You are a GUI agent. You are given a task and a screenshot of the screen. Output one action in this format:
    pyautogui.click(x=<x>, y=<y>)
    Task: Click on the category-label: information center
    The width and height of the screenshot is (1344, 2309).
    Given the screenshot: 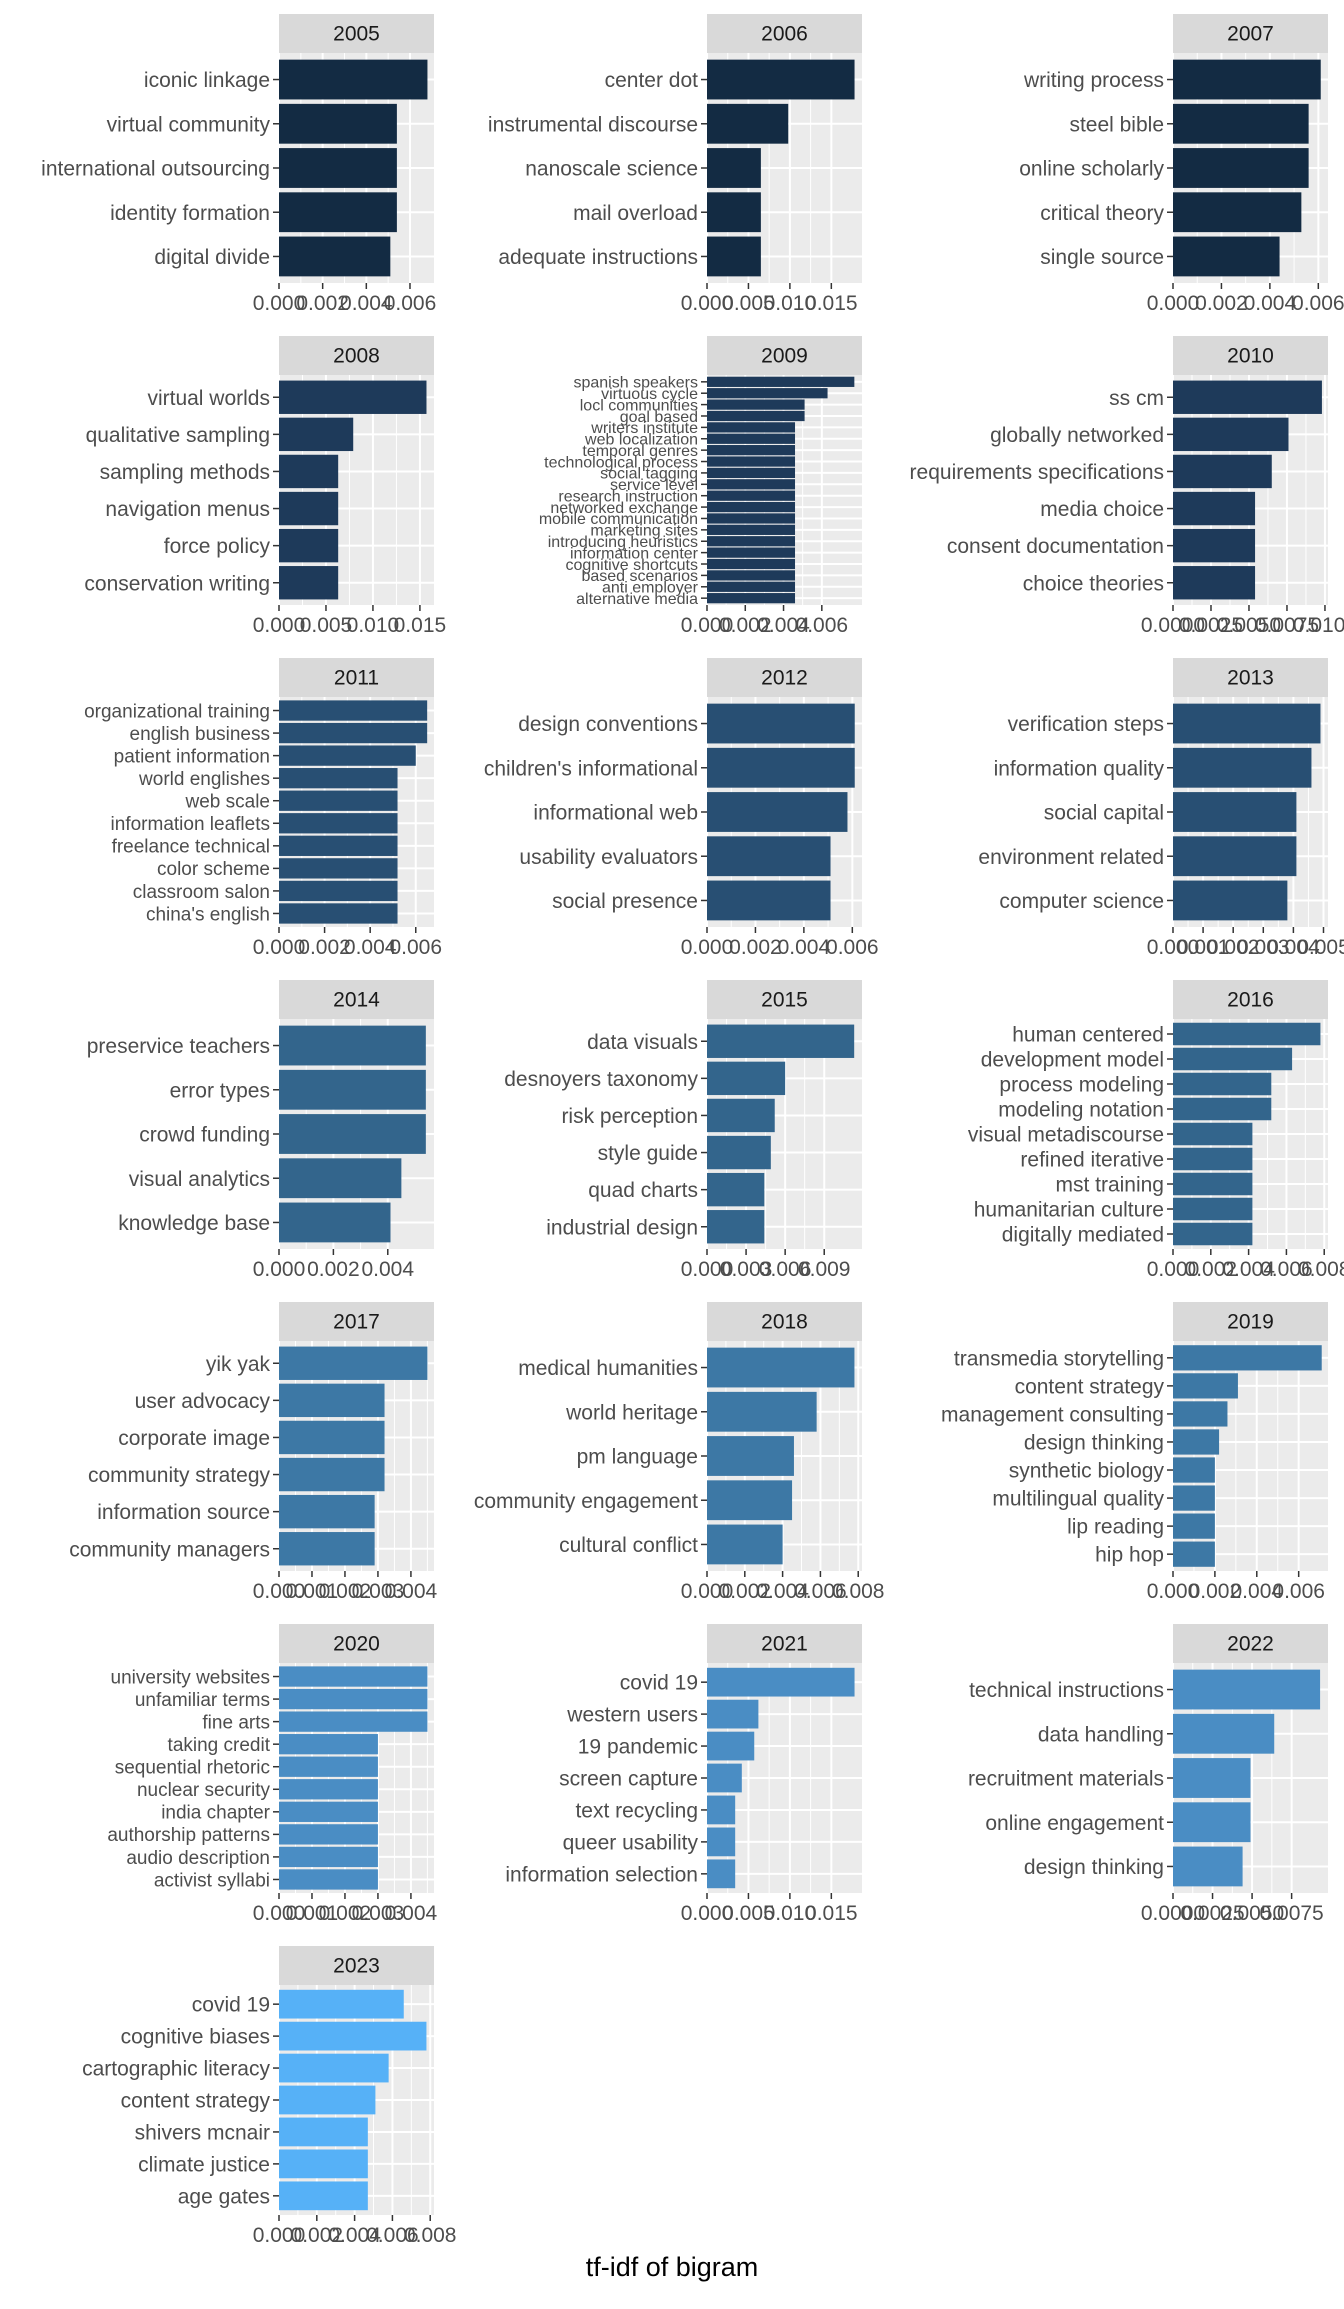 What is the action you would take?
    pyautogui.click(x=634, y=553)
    